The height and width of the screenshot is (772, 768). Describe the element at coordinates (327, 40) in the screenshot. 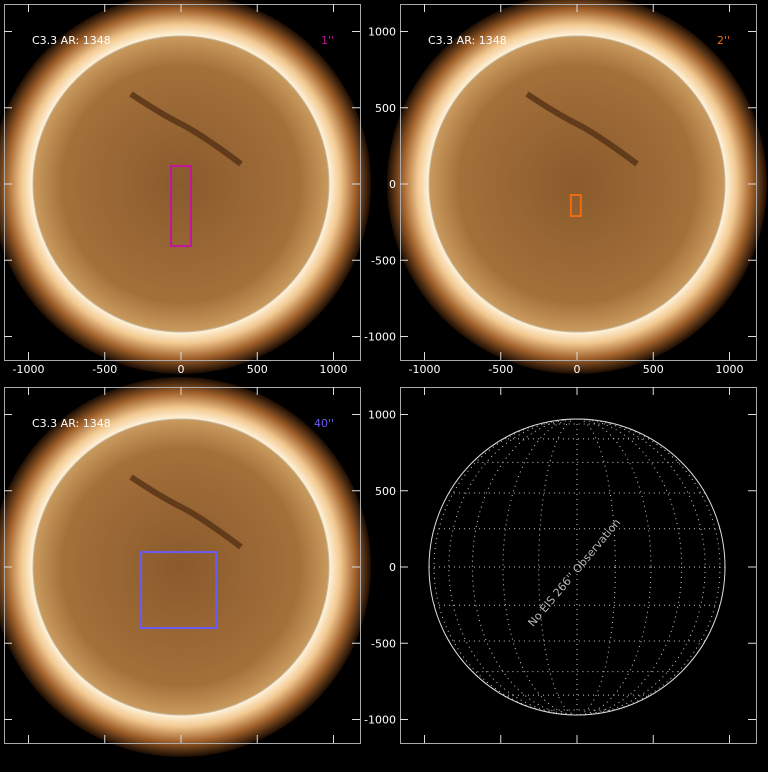

I see `fov-label: 1''` at that location.